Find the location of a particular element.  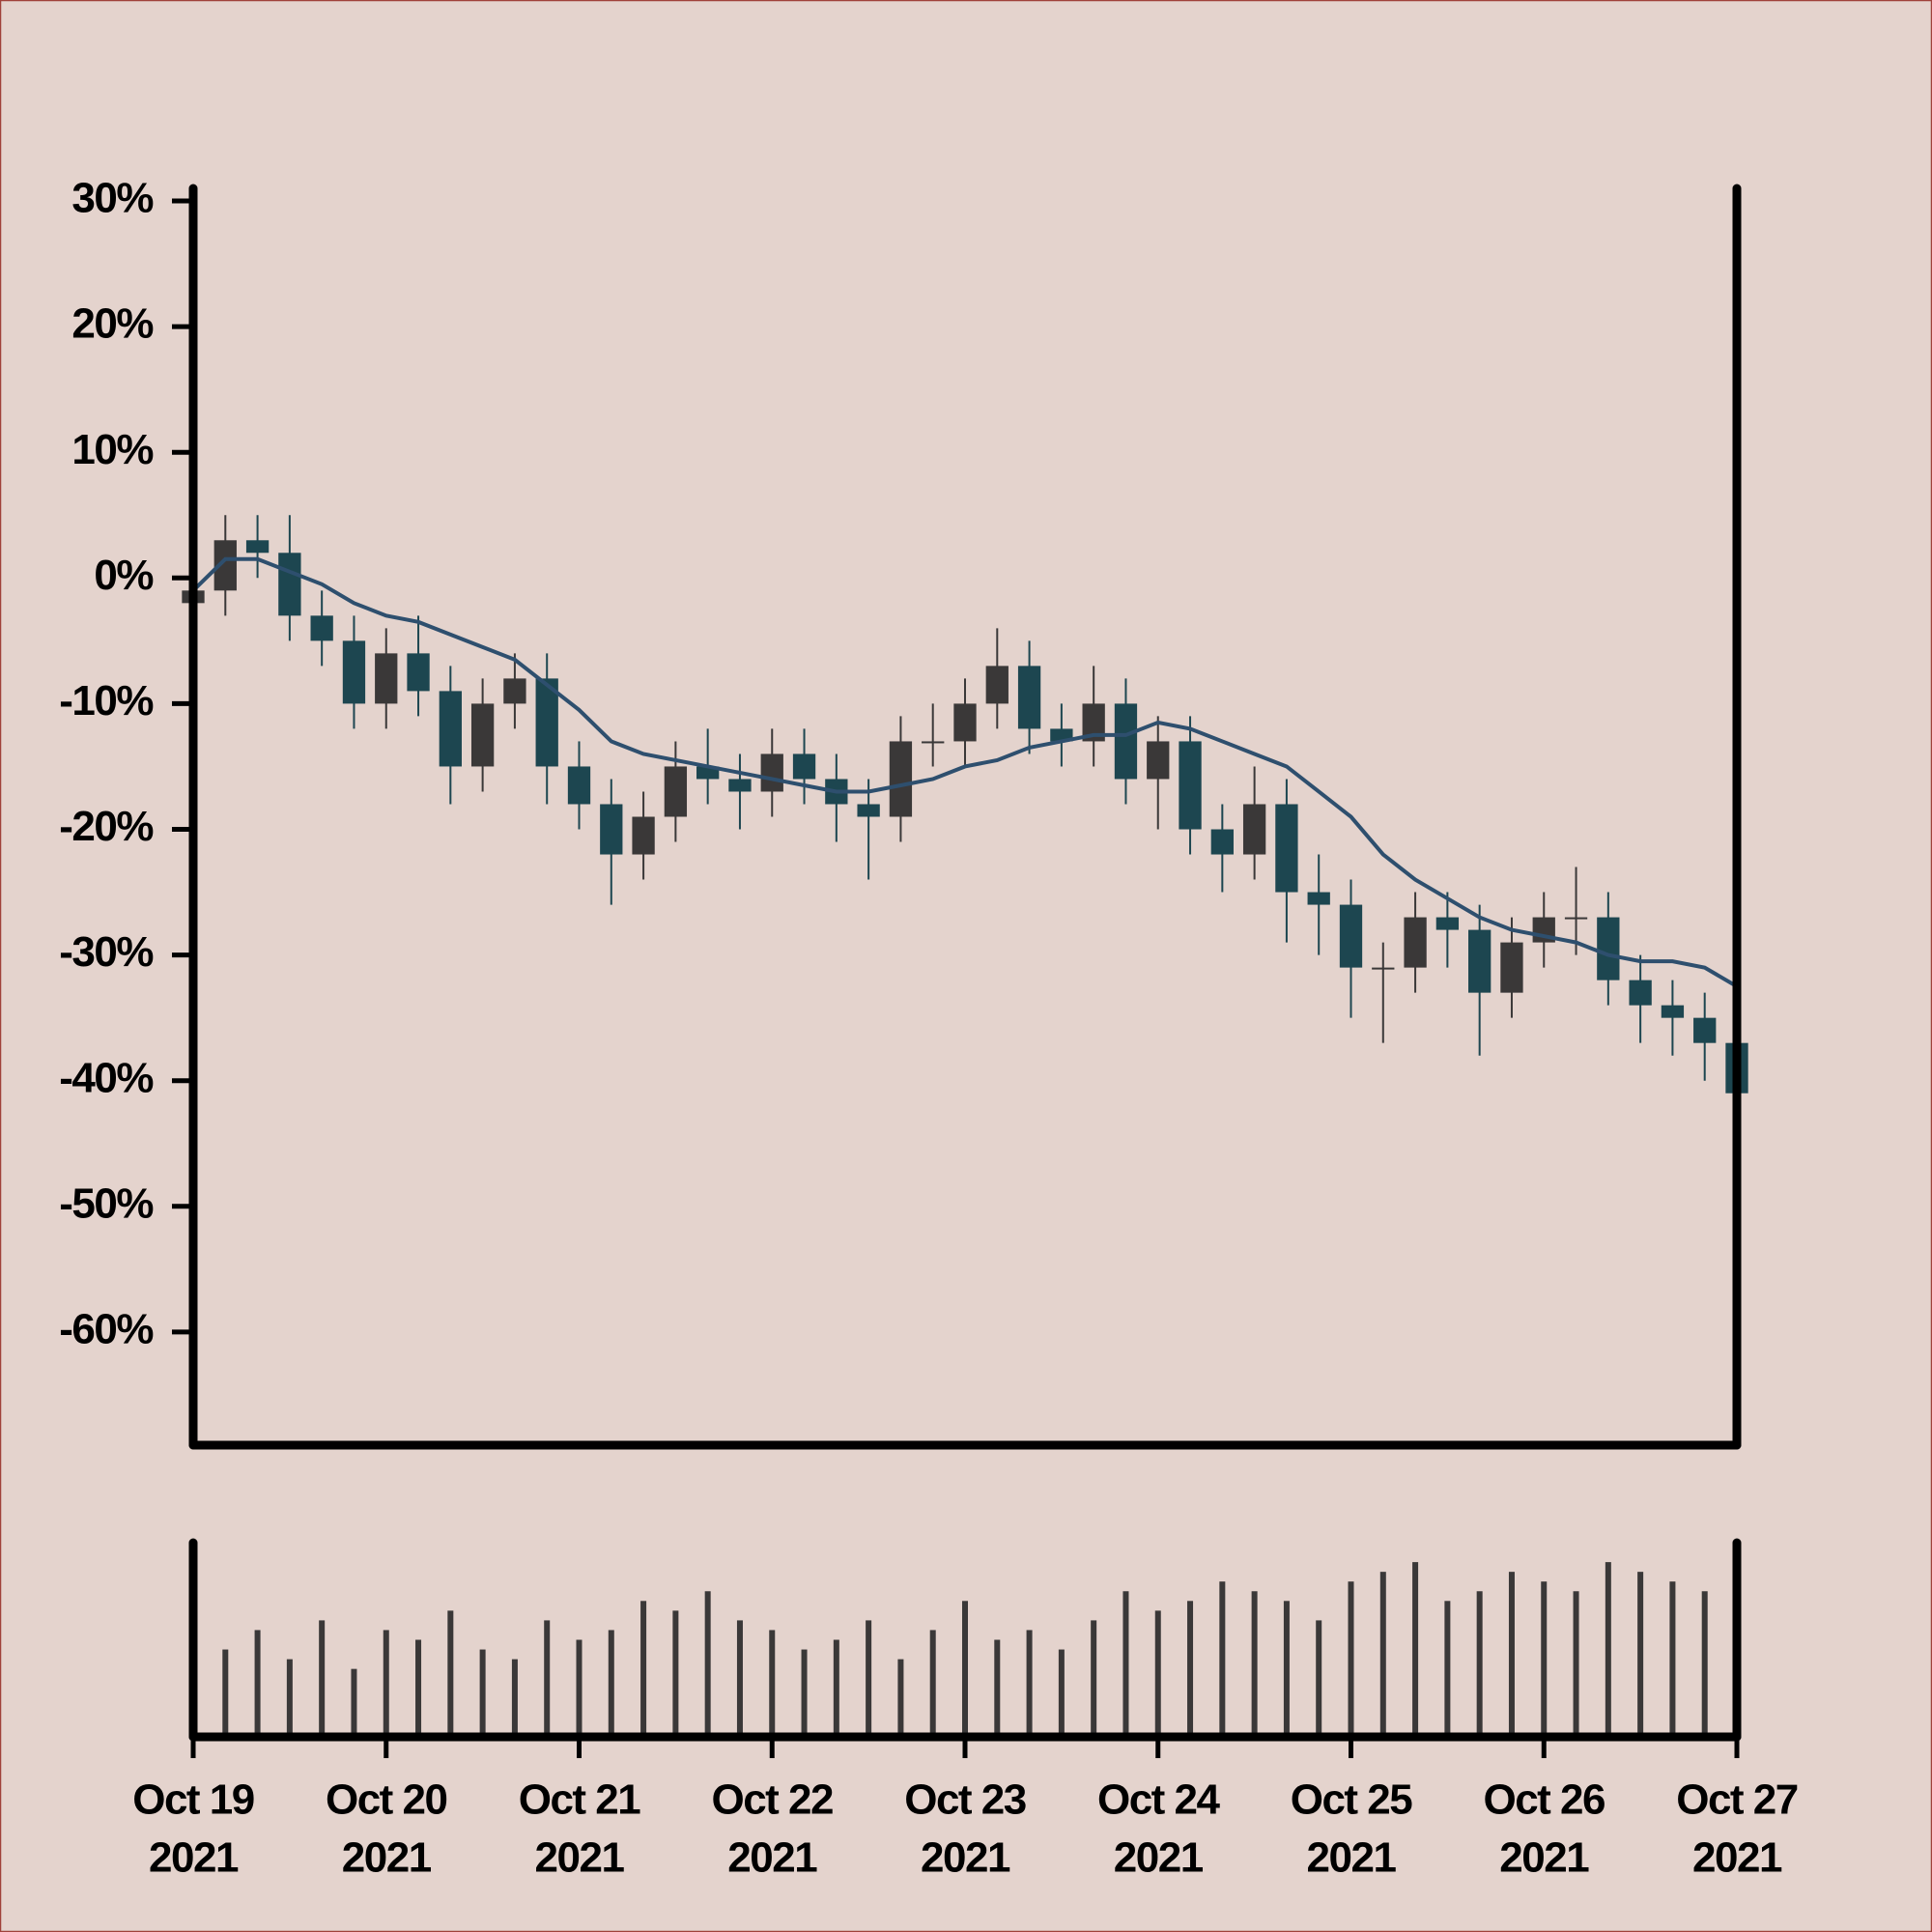

y-tick-label: 10% is located at coordinates (112, 449).